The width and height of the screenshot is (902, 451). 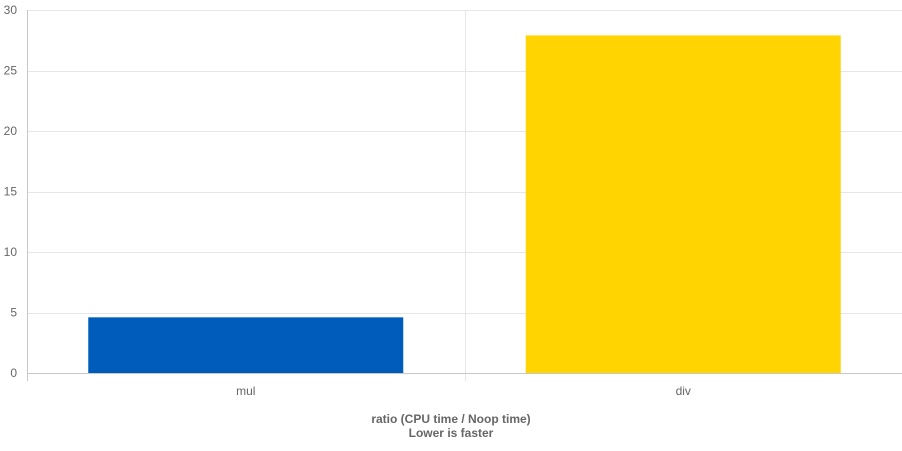 What do you see at coordinates (13, 373) in the screenshot?
I see `y-tick-label: 0` at bounding box center [13, 373].